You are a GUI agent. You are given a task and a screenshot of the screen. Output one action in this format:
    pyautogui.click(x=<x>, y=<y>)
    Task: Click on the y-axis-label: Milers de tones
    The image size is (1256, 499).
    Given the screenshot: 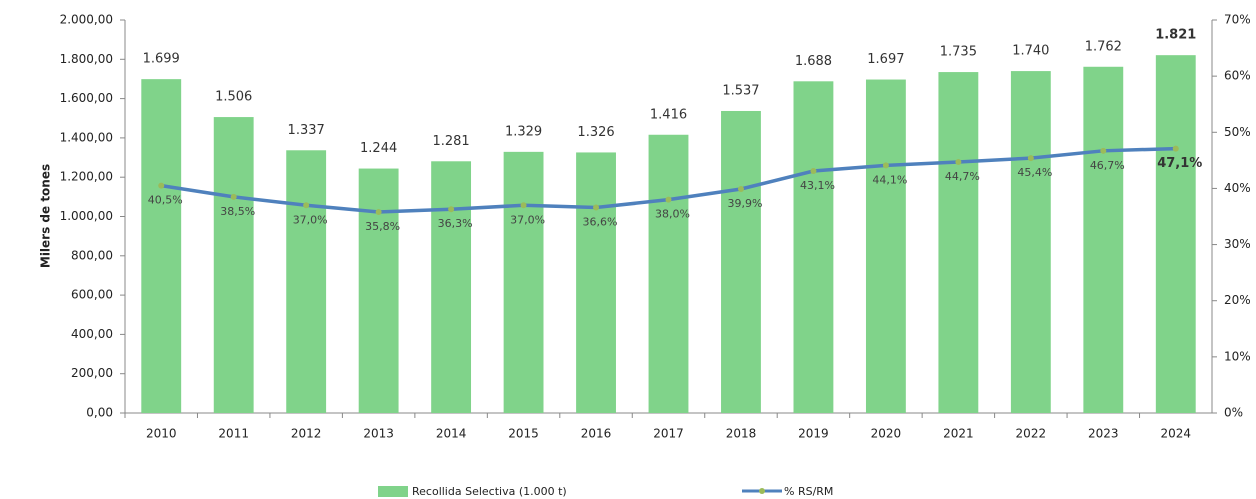 What is the action you would take?
    pyautogui.click(x=46, y=216)
    